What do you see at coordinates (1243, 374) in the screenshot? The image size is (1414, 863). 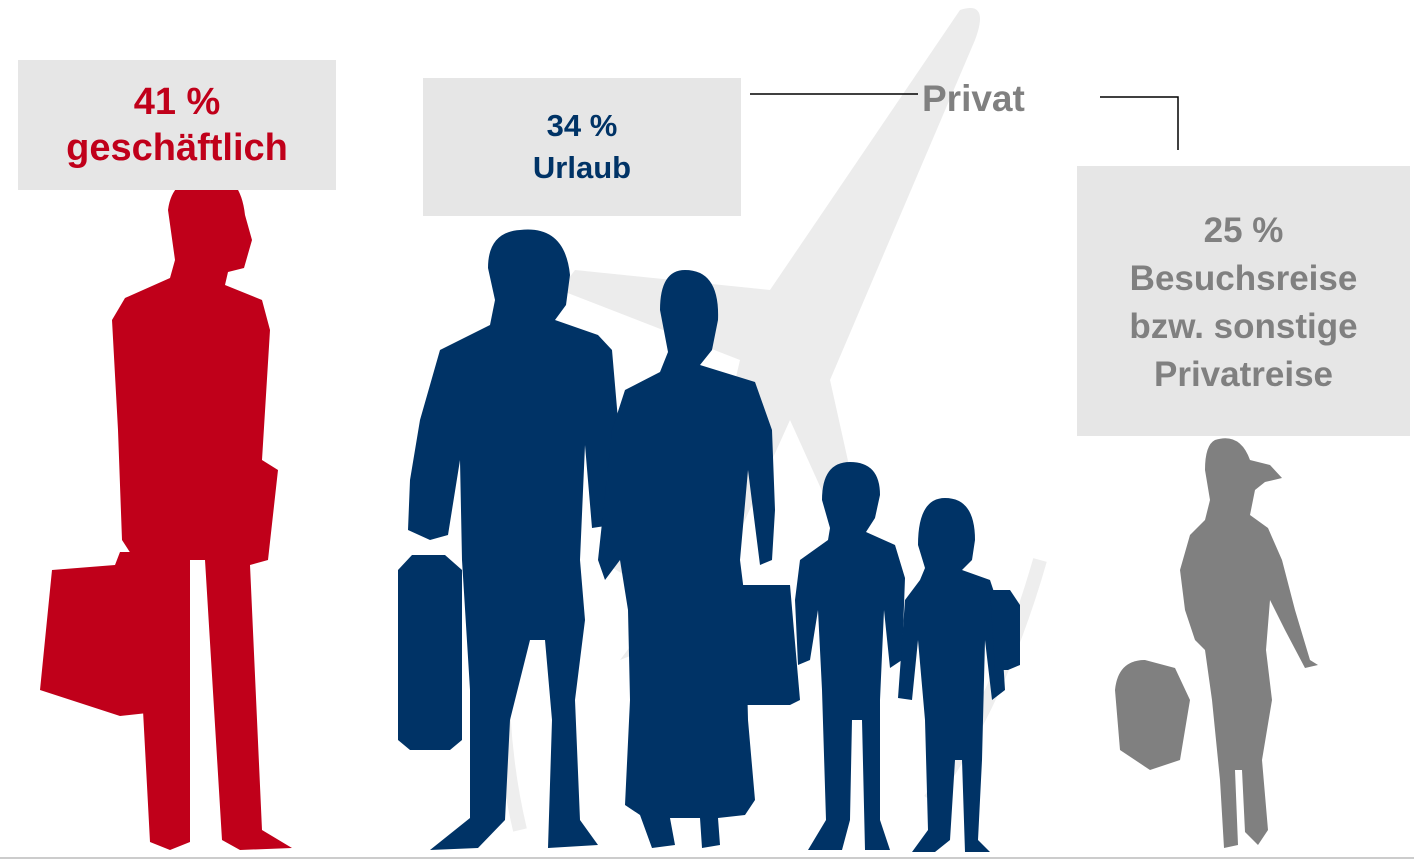 I see `visit-text-line-3: Privatreise` at bounding box center [1243, 374].